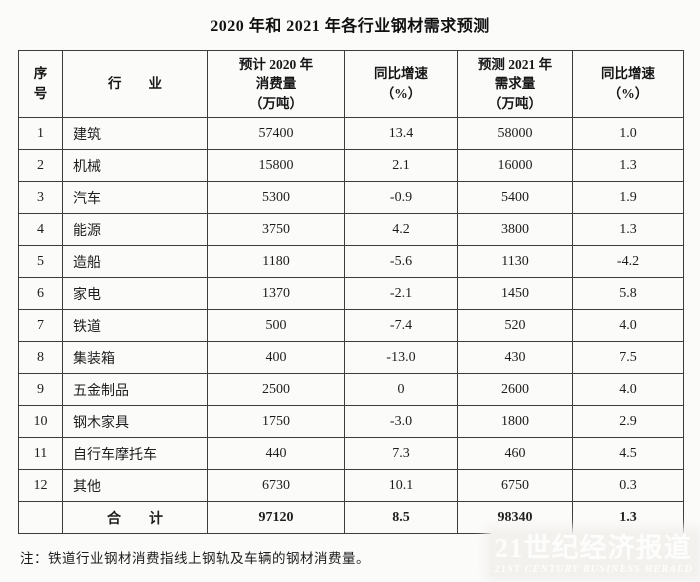 The width and height of the screenshot is (700, 582). Describe the element at coordinates (276, 453) in the screenshot. I see `cell-consumption-2020: 440` at that location.